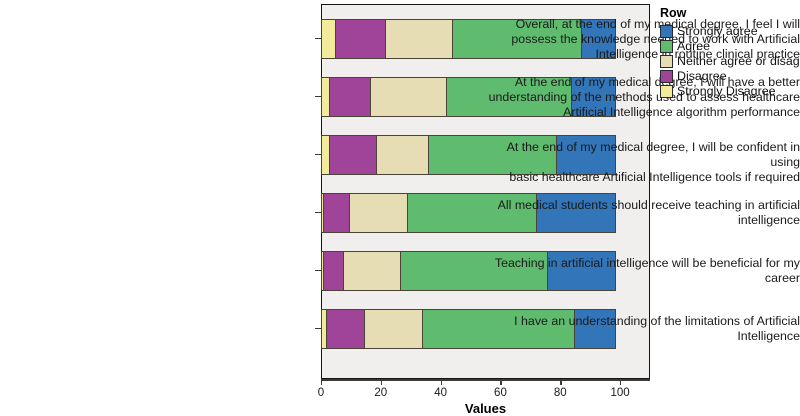  I want to click on x-axis-tick-label: 20, so click(381, 393).